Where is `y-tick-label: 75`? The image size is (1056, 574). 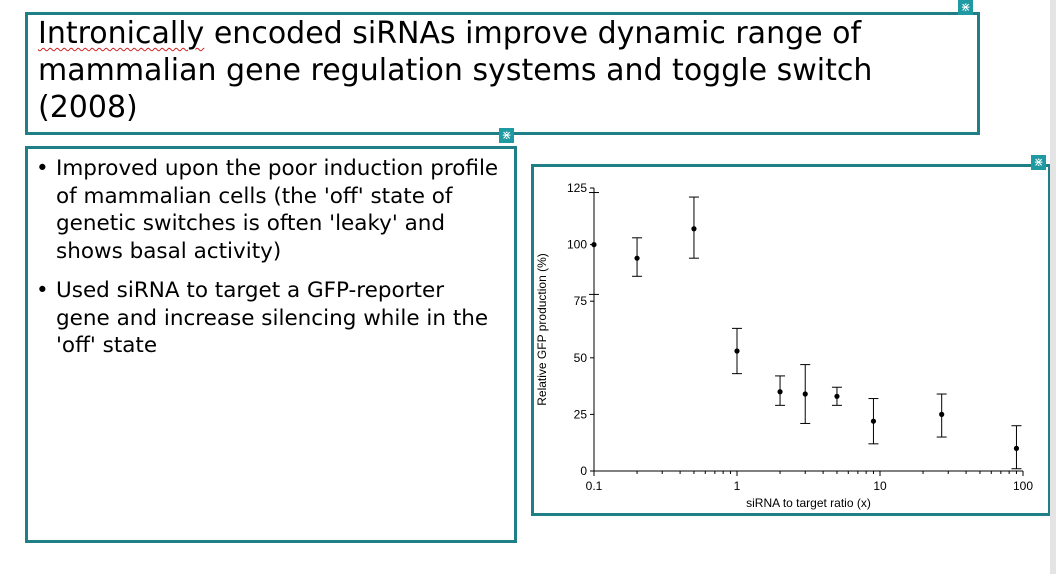 y-tick-label: 75 is located at coordinates (581, 301).